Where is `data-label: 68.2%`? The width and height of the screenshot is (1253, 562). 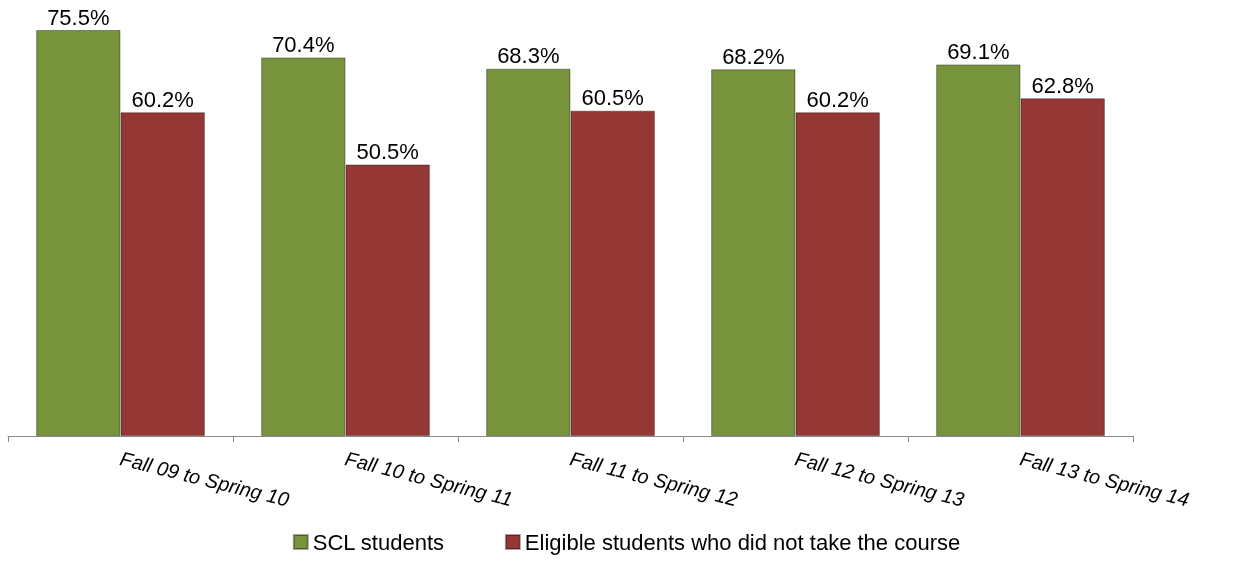
data-label: 68.2% is located at coordinates (753, 56).